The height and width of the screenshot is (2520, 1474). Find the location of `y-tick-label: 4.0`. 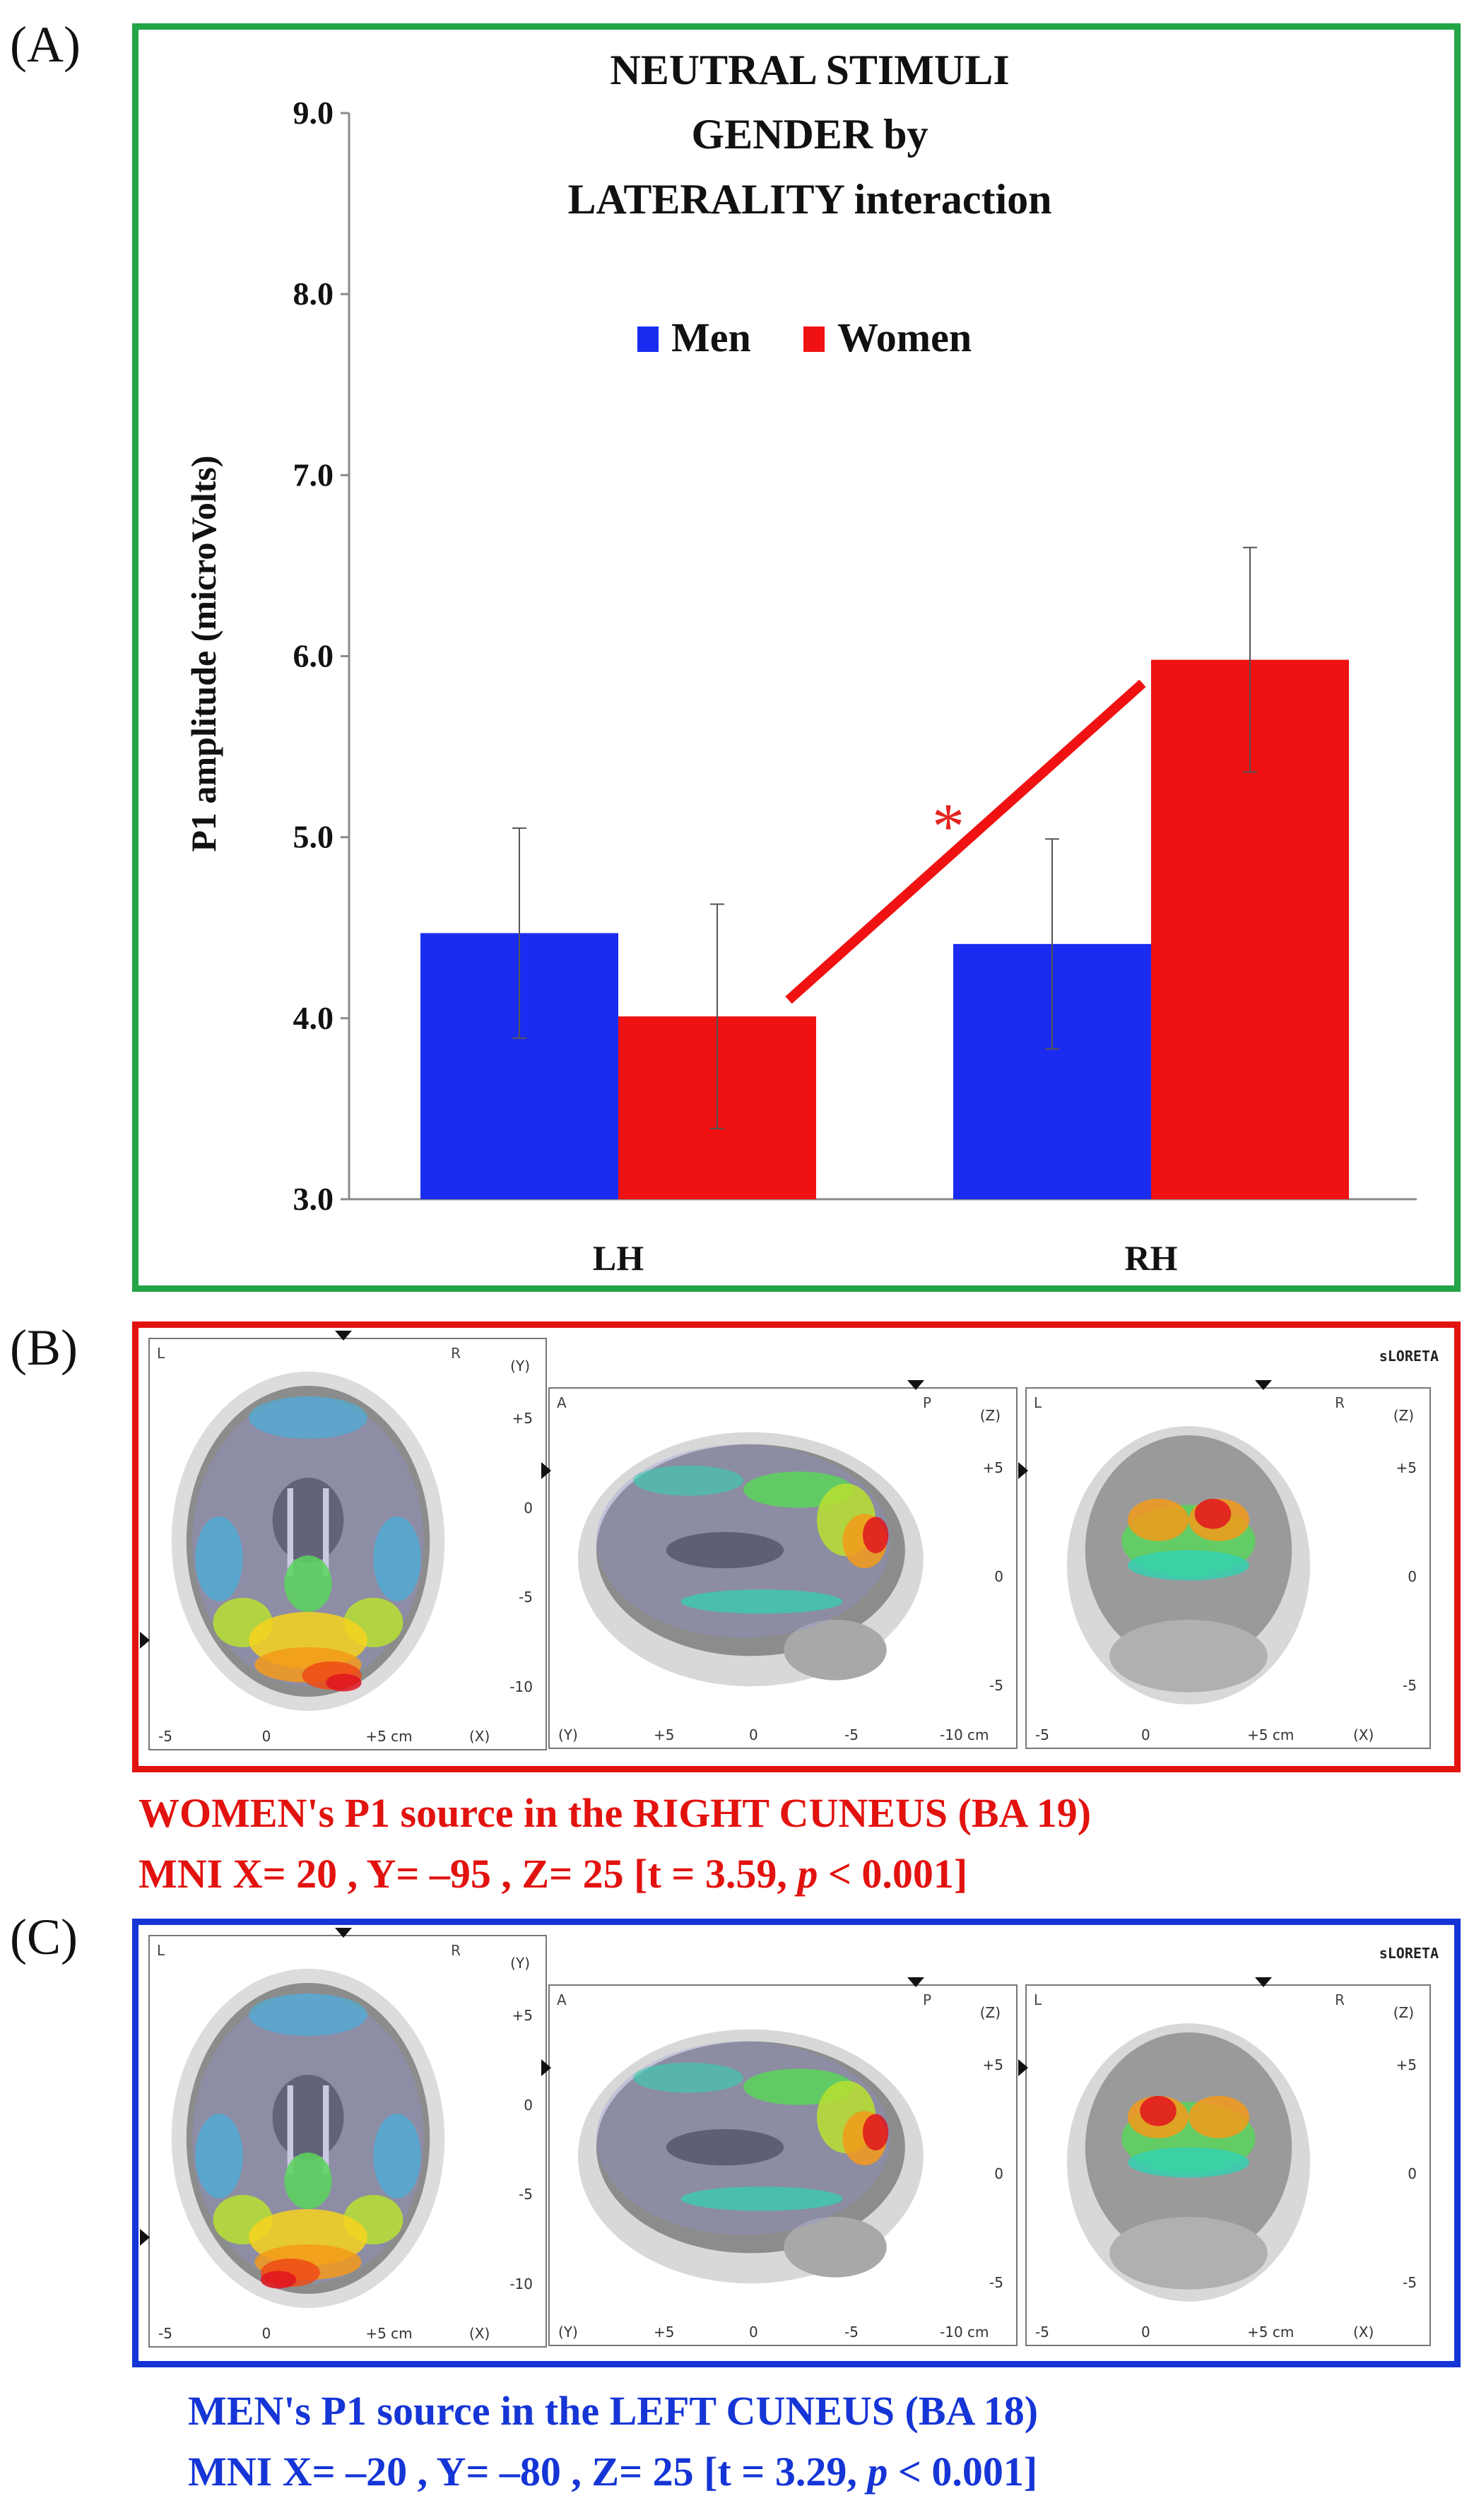

y-tick-label: 4.0 is located at coordinates (313, 1018).